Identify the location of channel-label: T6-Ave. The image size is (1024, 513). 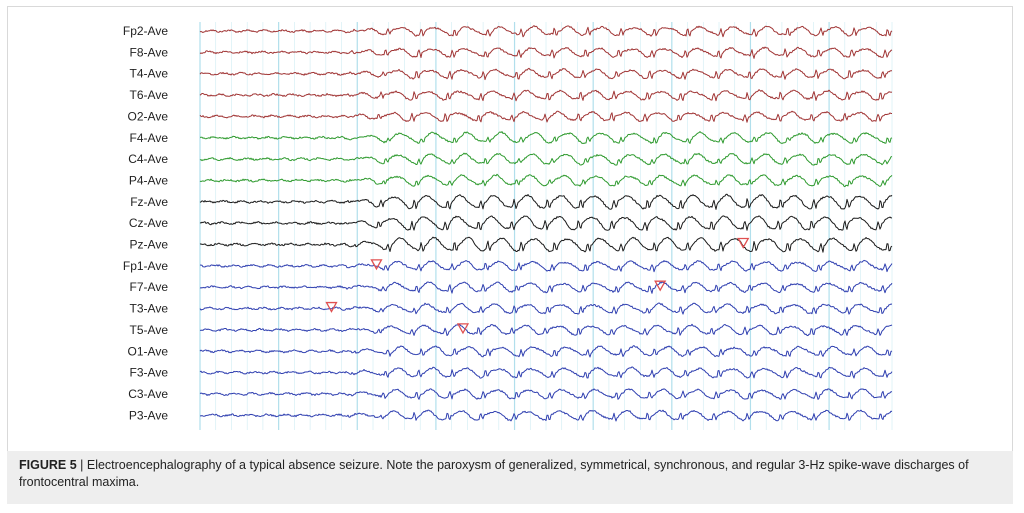
(149, 95).